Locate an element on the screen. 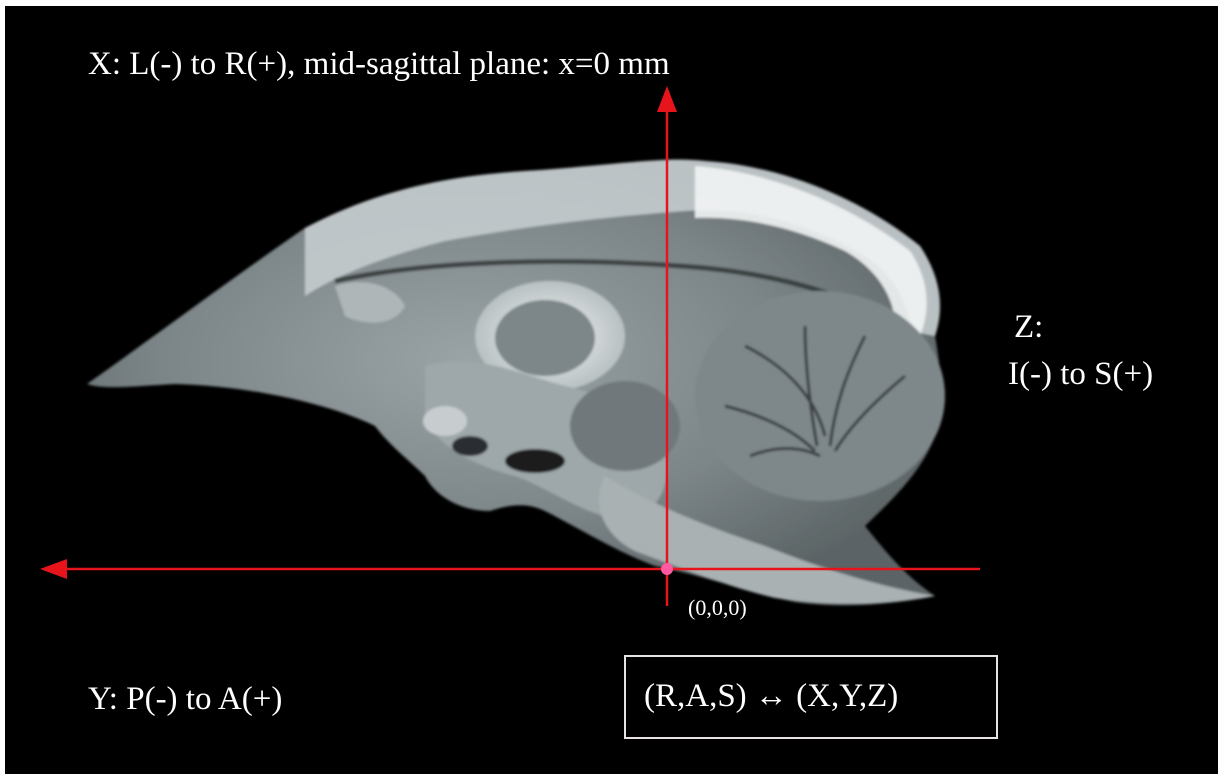 The height and width of the screenshot is (780, 1223). y-axis-arrowhead is located at coordinates (53, 569).